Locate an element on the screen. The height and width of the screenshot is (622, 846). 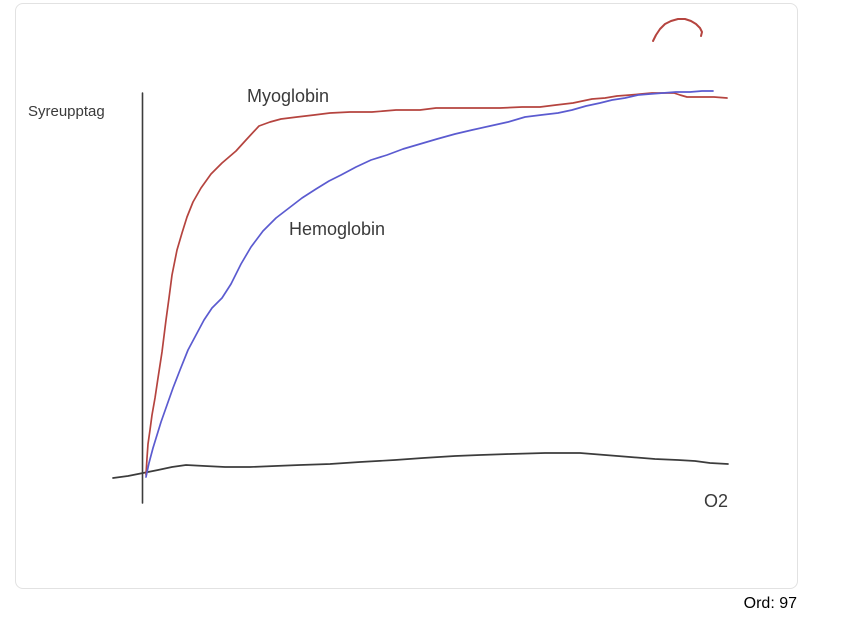
y-axis-label: Syreupptag is located at coordinates (66, 111).